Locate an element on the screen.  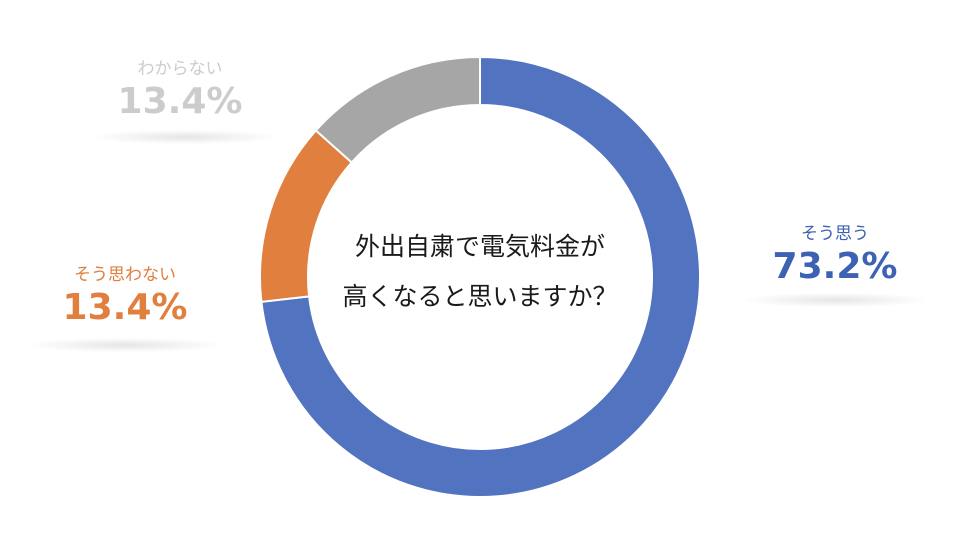
label-value-sou-omou: 73.2% is located at coordinates (835, 266).